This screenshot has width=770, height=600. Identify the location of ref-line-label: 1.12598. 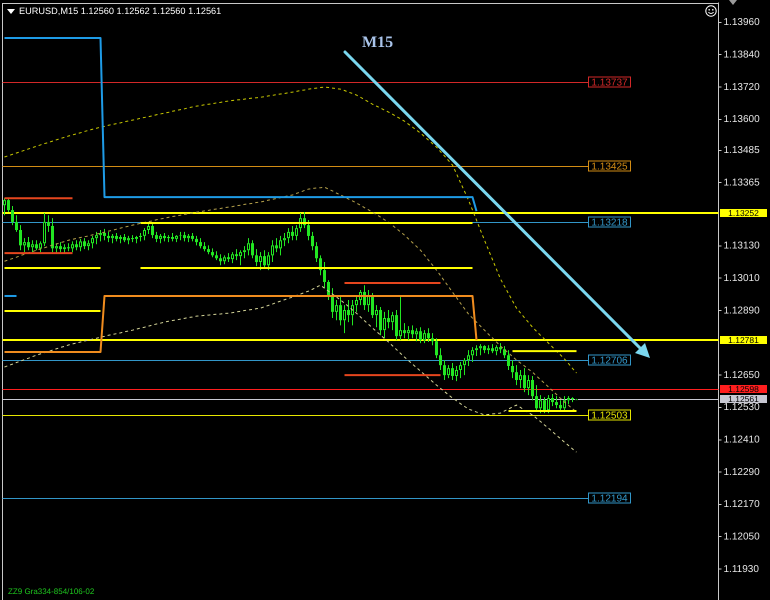
(744, 389).